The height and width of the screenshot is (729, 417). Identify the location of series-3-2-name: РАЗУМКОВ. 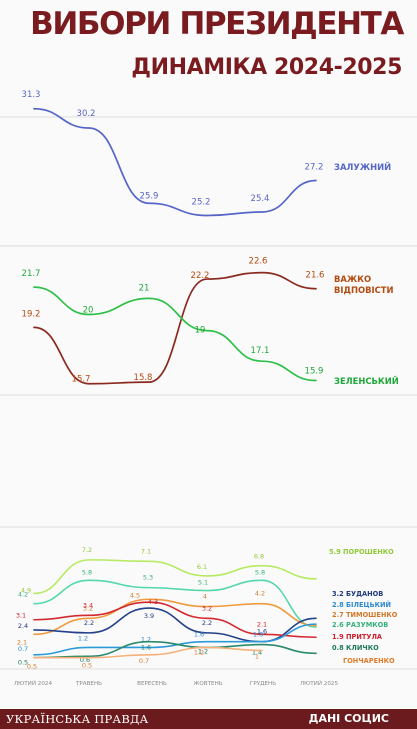
(367, 625).